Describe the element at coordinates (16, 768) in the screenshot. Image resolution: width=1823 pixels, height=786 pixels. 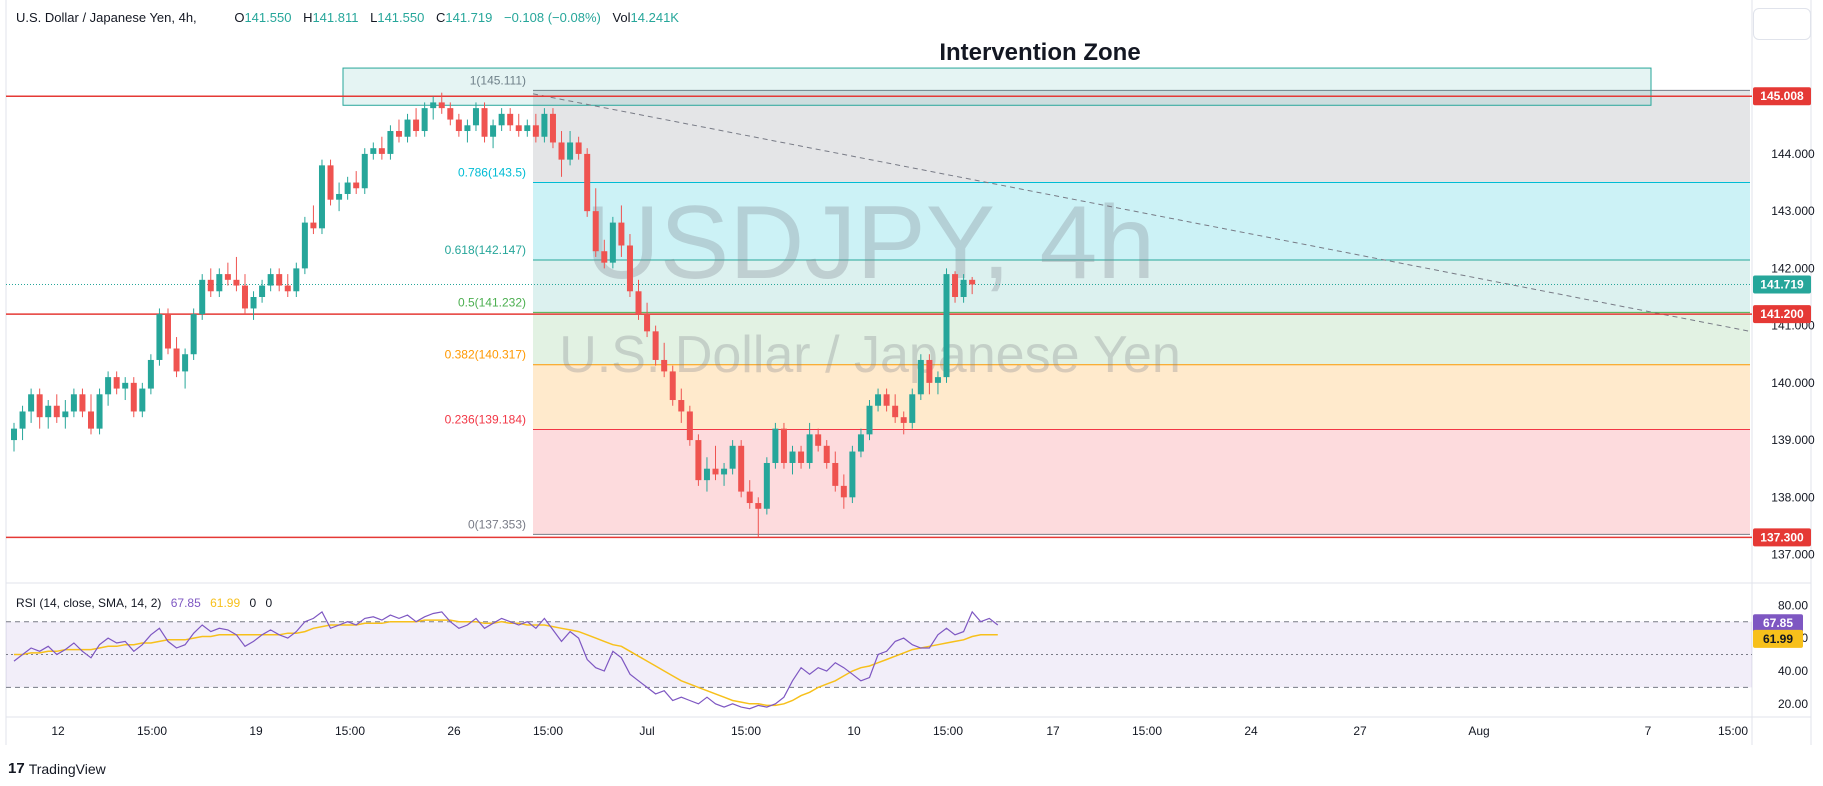
I see `tradingview-logo-icon: 17` at that location.